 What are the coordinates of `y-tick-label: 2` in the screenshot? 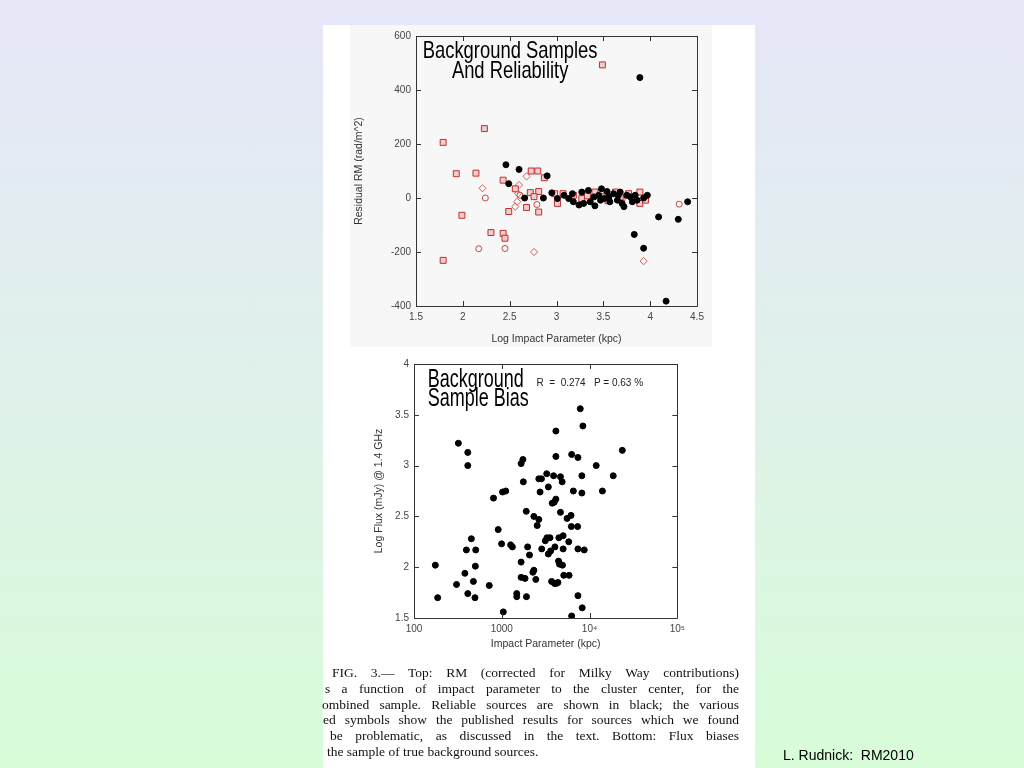 It's located at (406, 566).